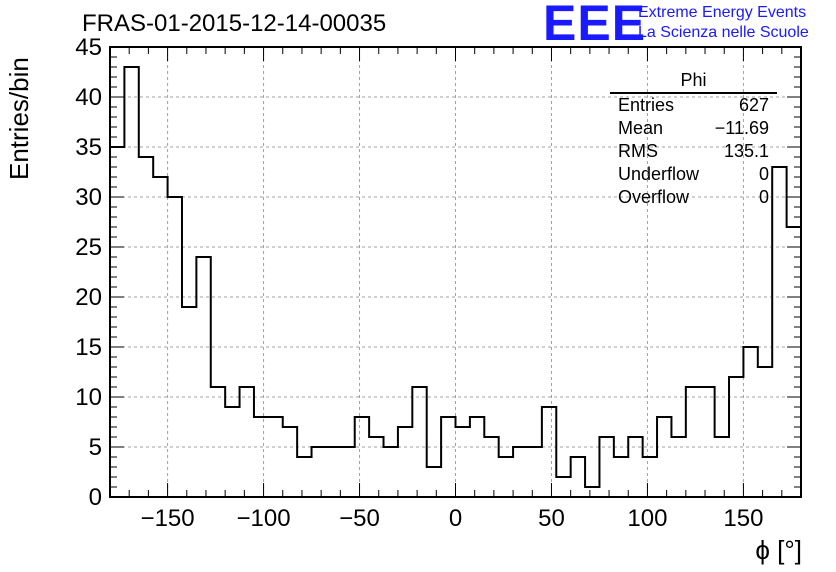  Describe the element at coordinates (88, 197) in the screenshot. I see `y-tick-label: 30` at that location.